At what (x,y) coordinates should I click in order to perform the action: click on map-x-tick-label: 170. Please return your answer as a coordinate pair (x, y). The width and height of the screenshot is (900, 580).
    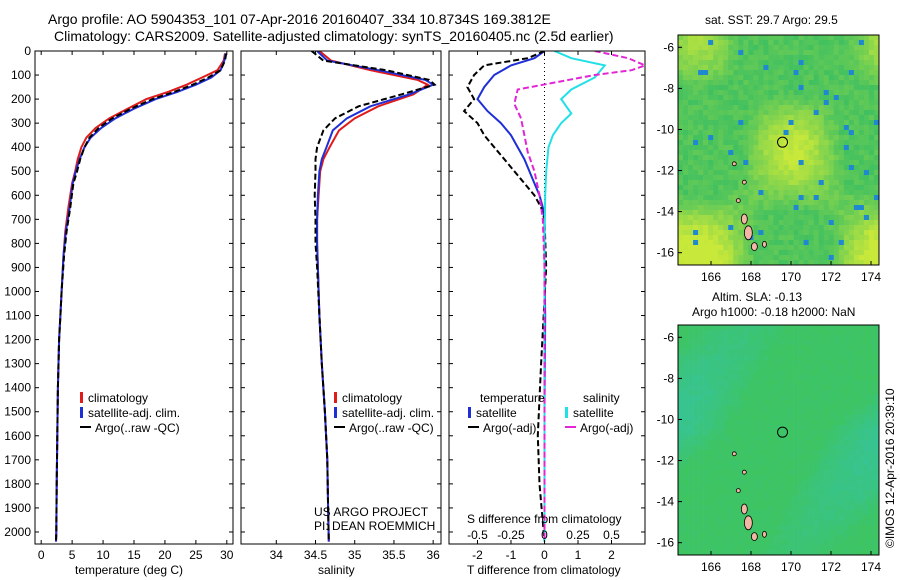
    Looking at the image, I should click on (791, 567).